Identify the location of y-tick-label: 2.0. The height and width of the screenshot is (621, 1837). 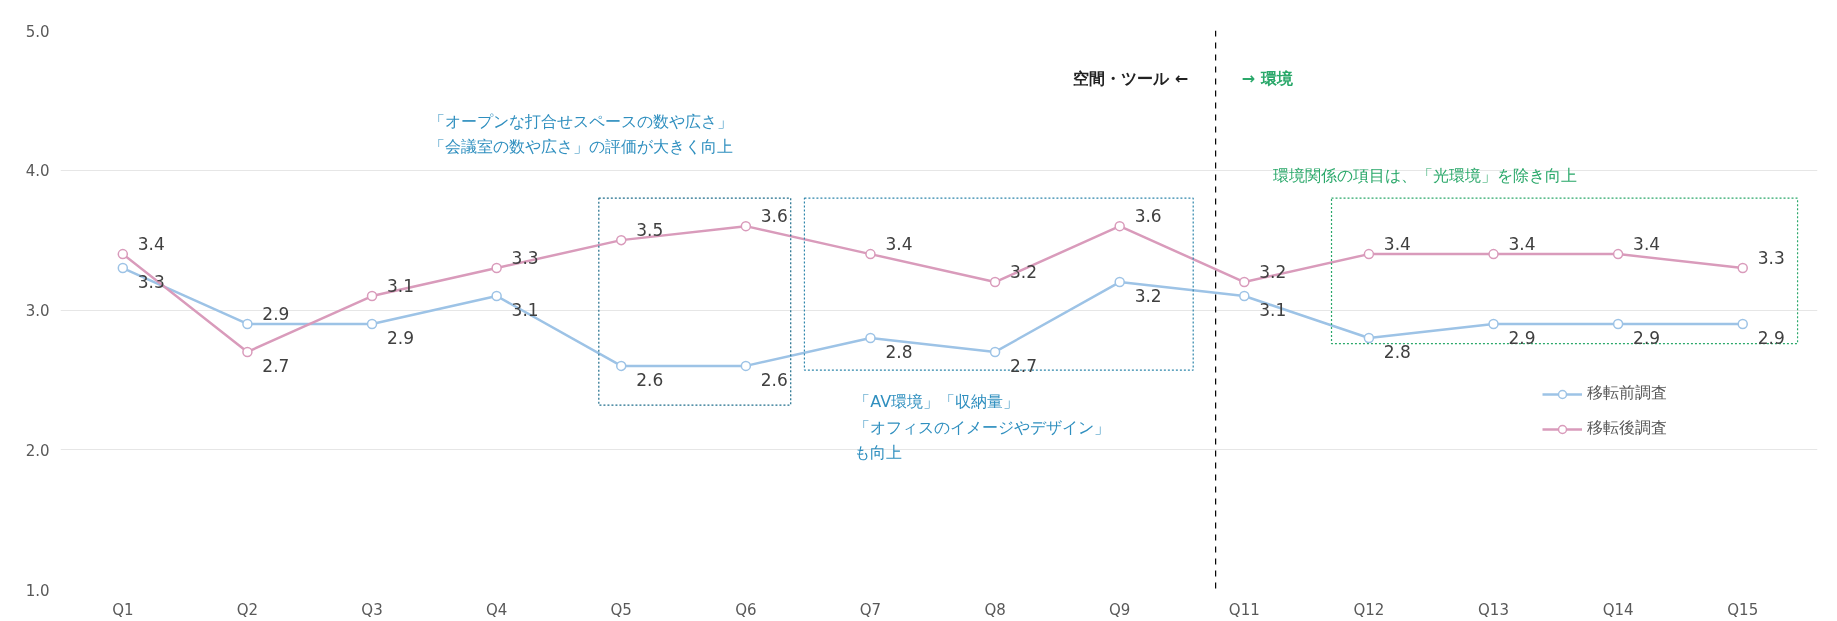
(37, 450).